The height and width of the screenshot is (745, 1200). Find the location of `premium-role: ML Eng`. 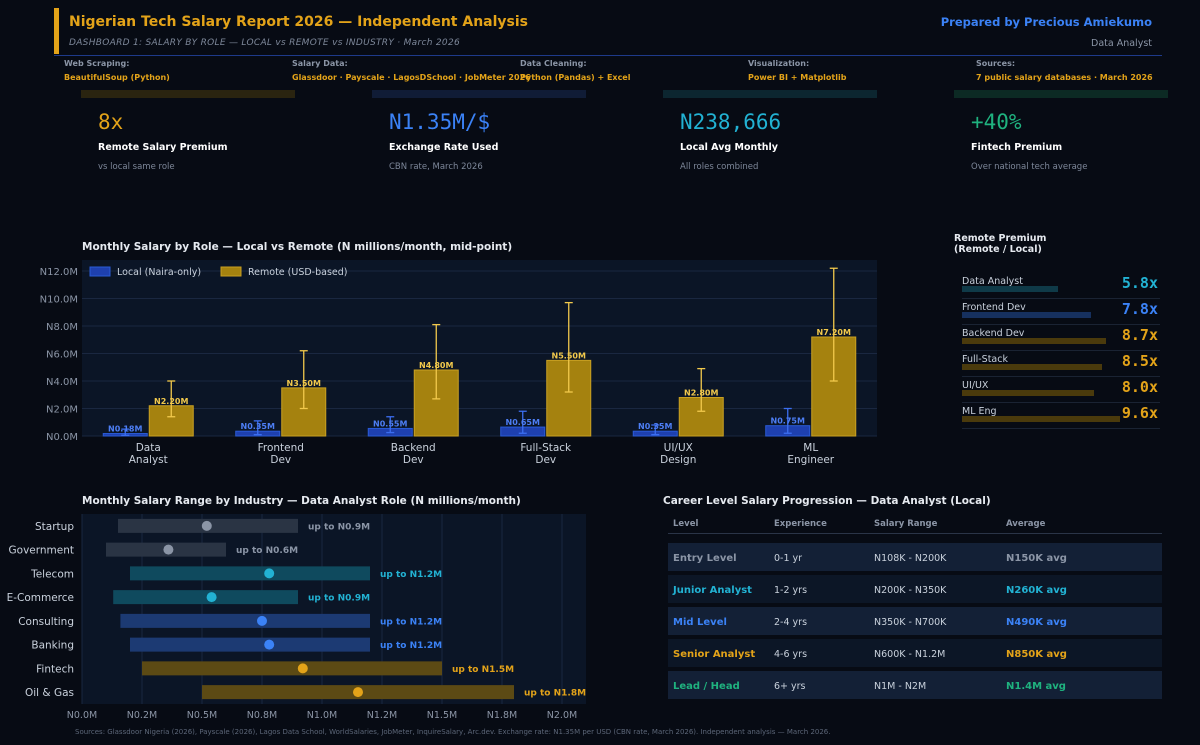

premium-role: ML Eng is located at coordinates (979, 411).